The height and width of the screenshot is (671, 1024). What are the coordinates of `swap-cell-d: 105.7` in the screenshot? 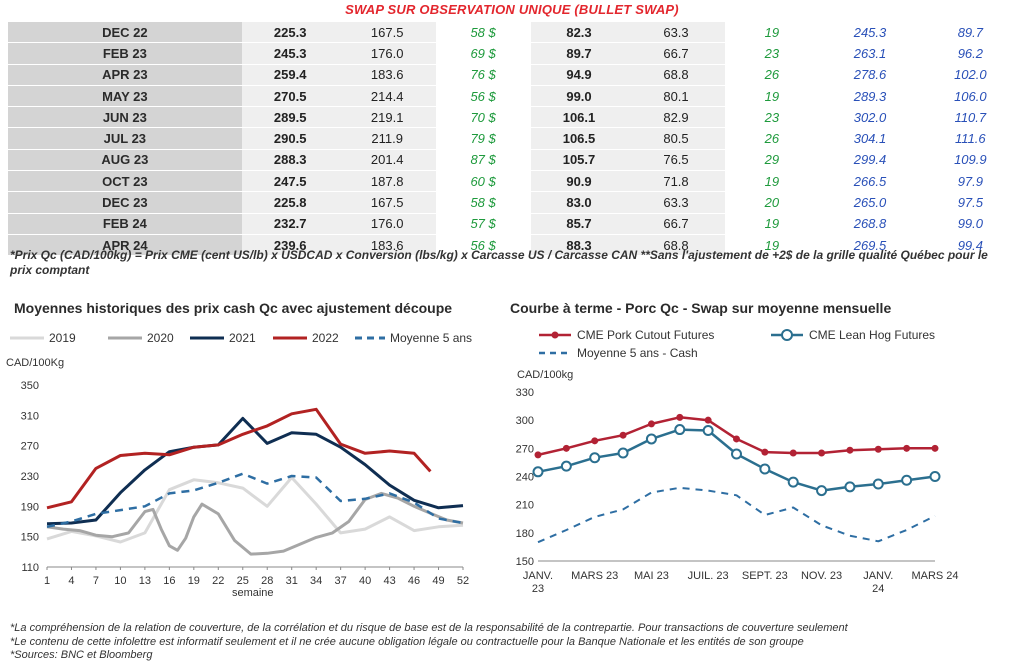 It's located at (579, 160).